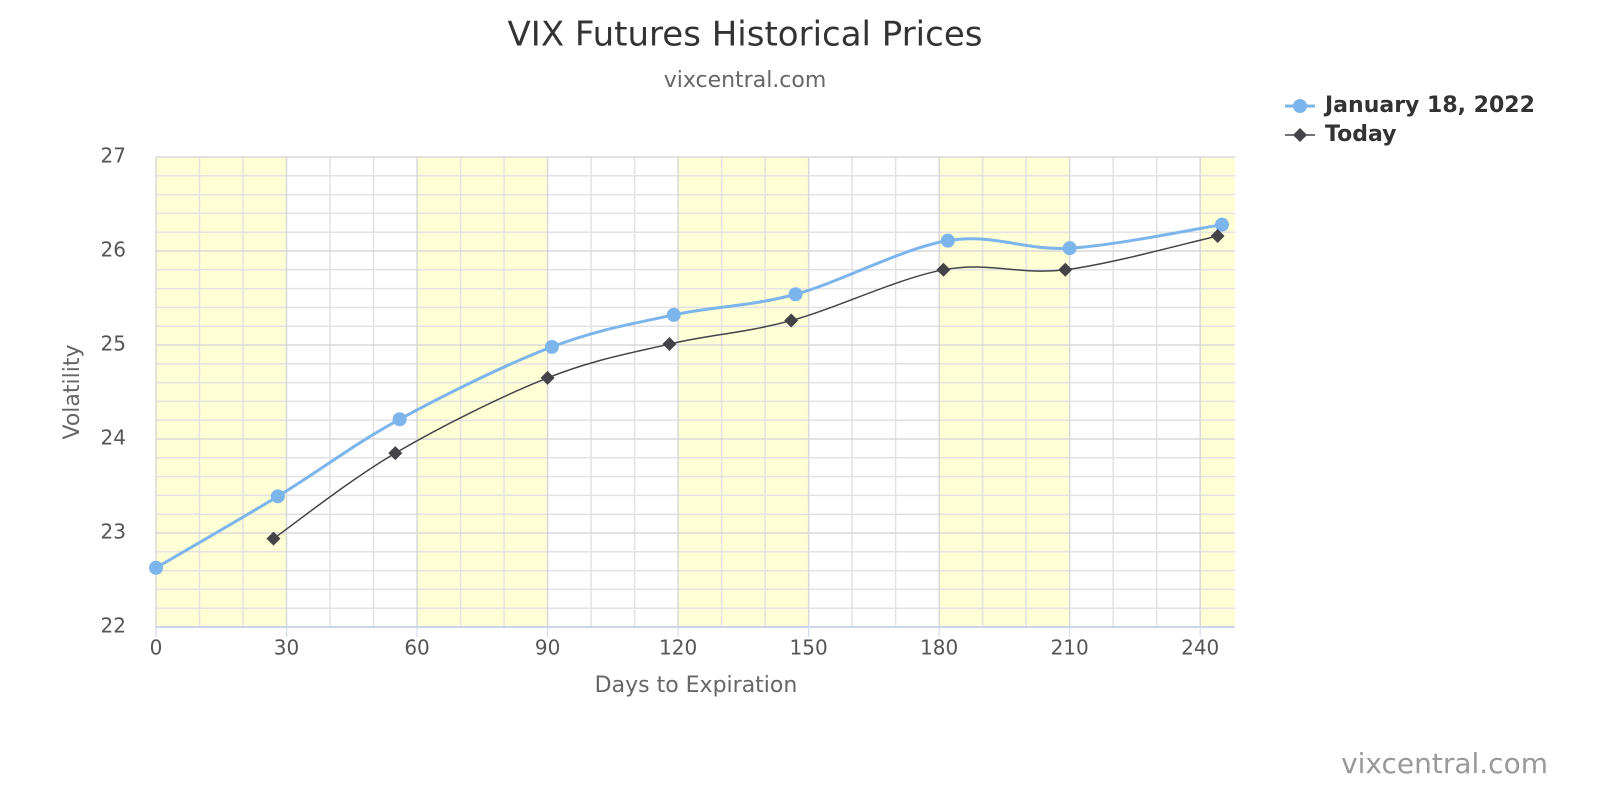 This screenshot has height=800, width=1600. I want to click on x-tick-label: 210, so click(1070, 648).